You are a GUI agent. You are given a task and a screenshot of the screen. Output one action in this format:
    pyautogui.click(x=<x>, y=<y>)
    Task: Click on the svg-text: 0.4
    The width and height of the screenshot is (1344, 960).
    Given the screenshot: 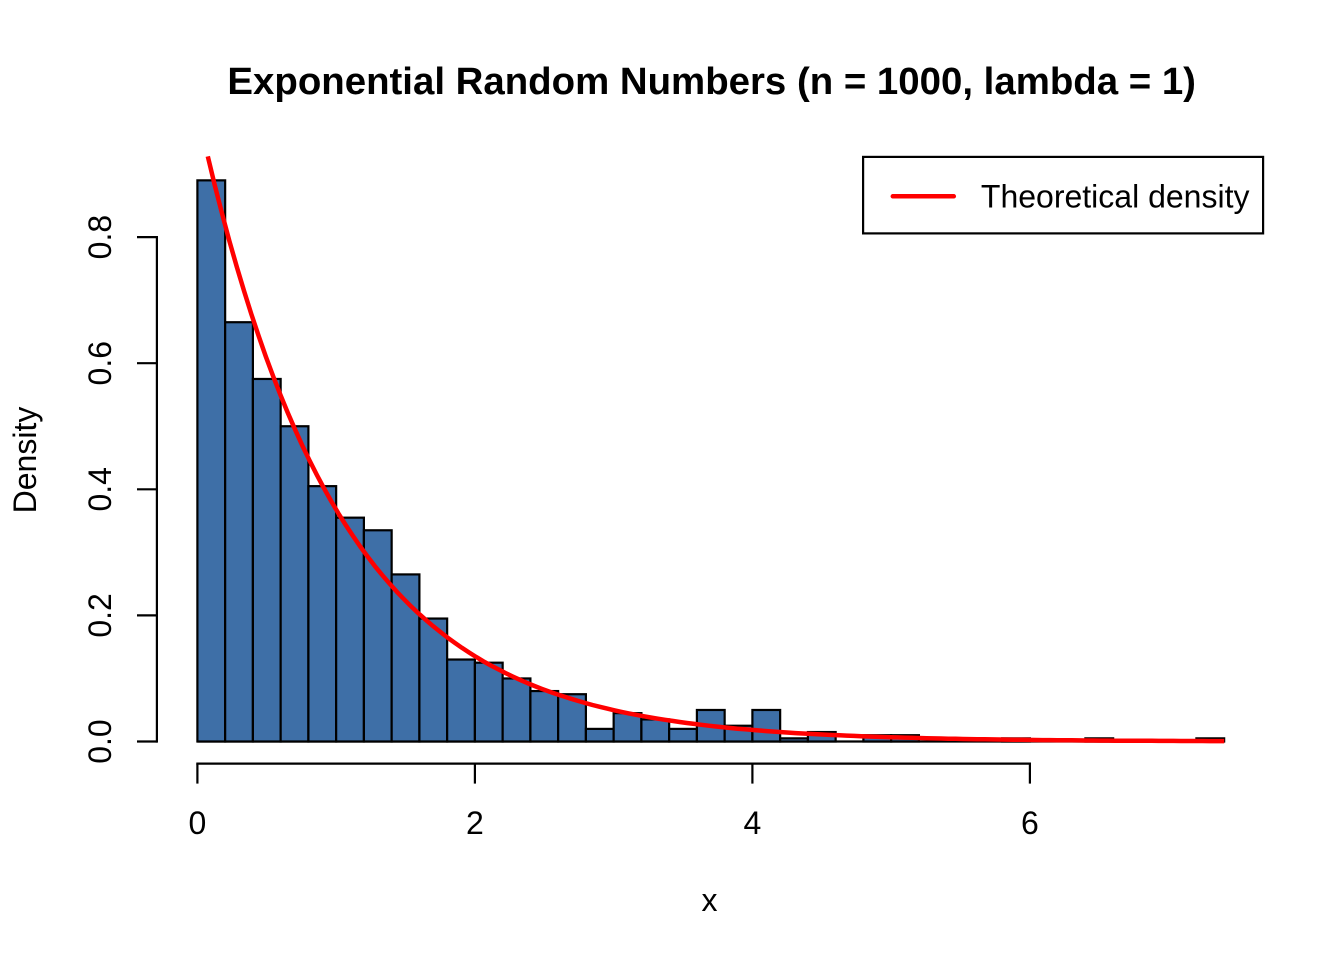 What is the action you would take?
    pyautogui.click(x=100, y=489)
    